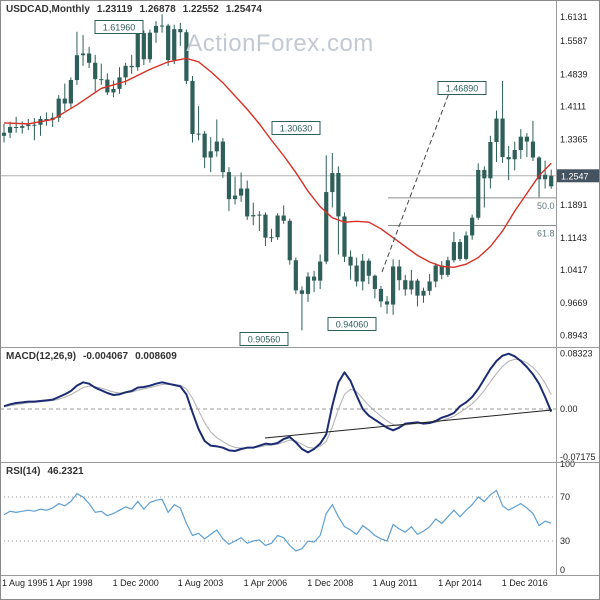 This screenshot has height=600, width=600. Describe the element at coordinates (546, 206) in the screenshot. I see `fib-level-label: 50.0` at that location.